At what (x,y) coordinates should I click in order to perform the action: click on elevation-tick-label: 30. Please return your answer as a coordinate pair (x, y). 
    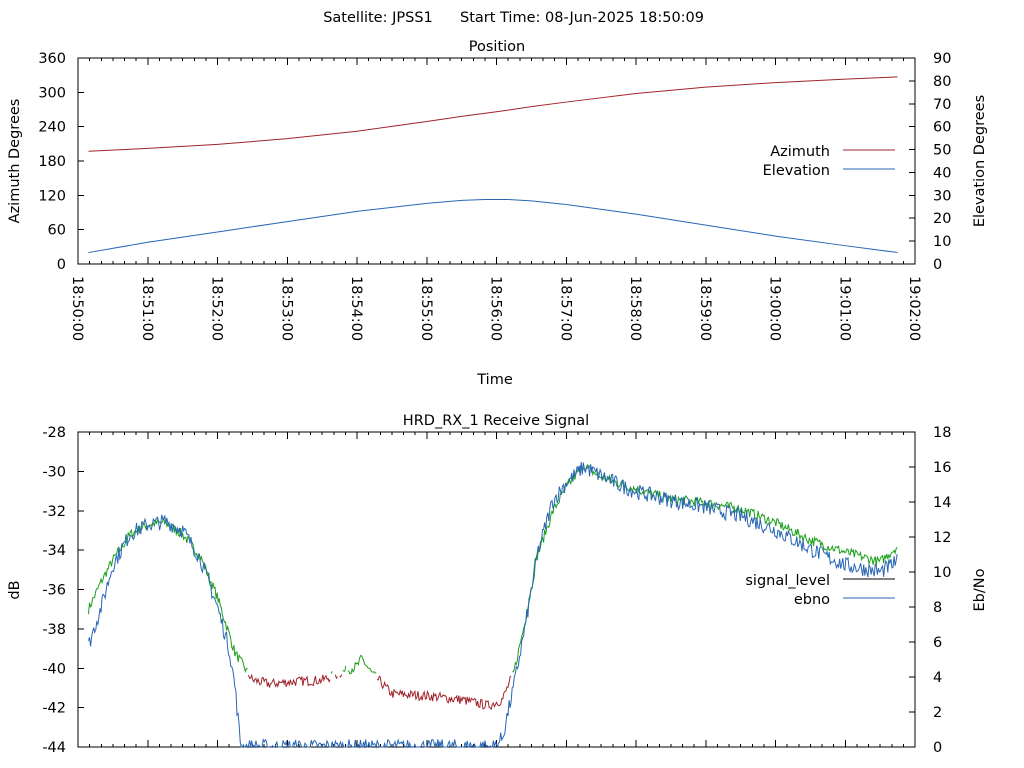
    Looking at the image, I should click on (942, 196).